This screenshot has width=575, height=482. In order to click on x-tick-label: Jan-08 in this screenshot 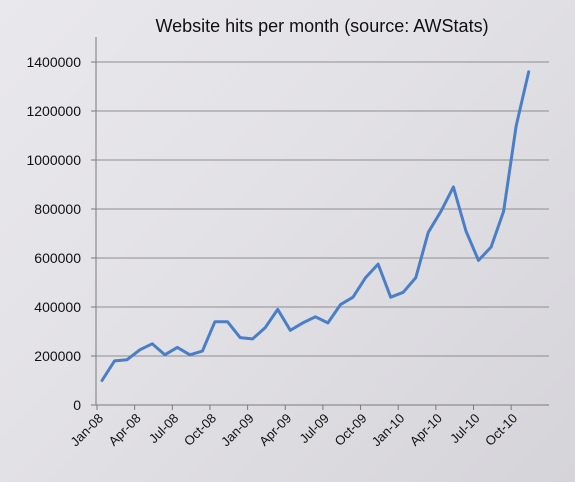, I will do `click(86, 430)`.